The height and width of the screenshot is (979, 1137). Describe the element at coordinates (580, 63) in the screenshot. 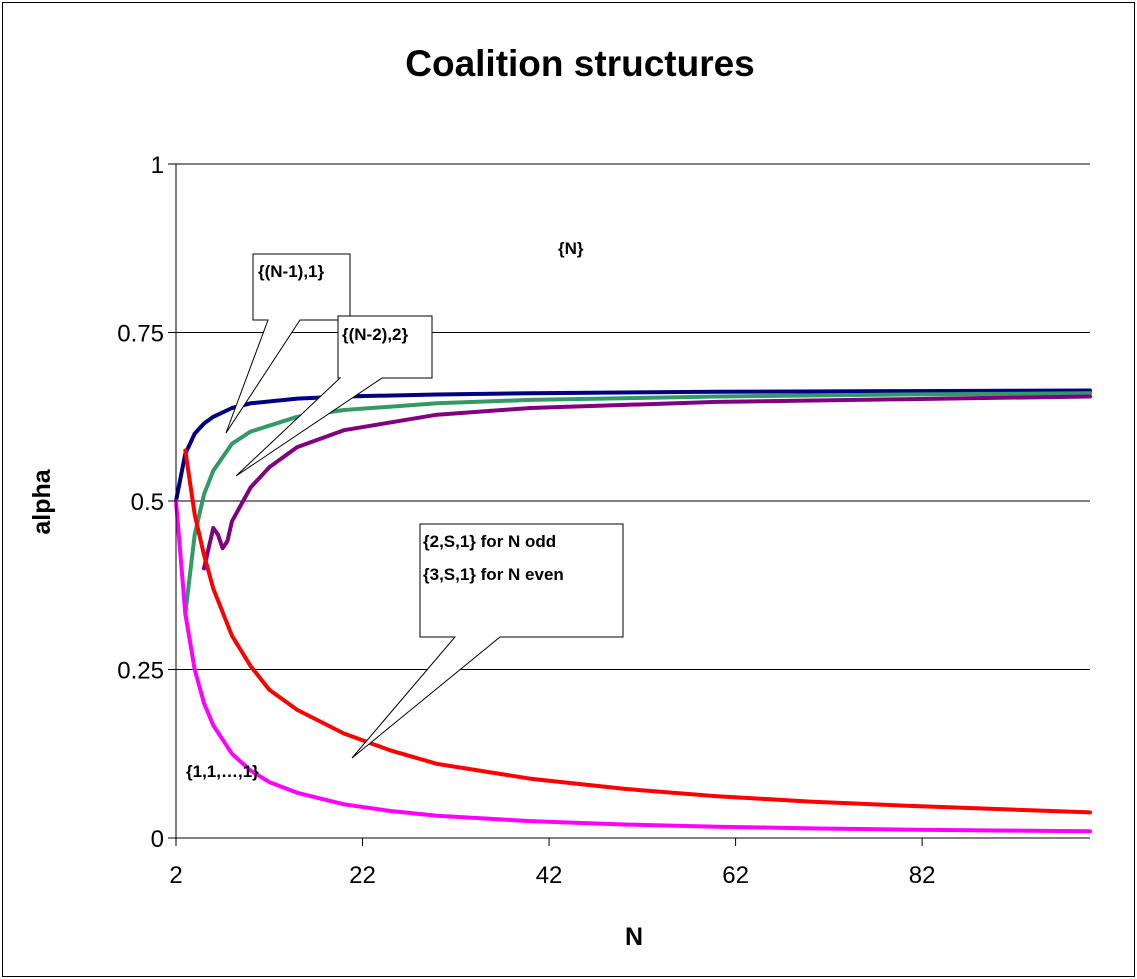

I see `chart-title: Coalition structures` at that location.